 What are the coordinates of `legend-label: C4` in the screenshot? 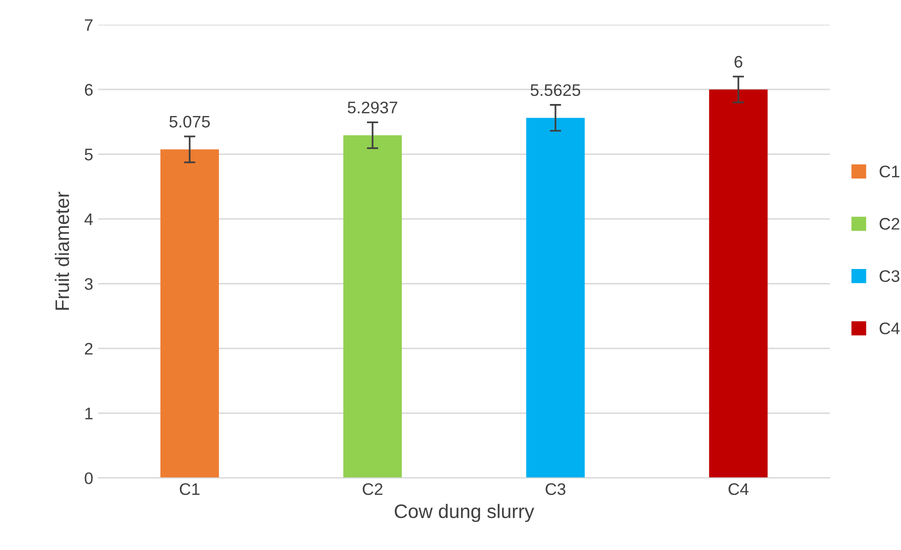 It's located at (890, 328).